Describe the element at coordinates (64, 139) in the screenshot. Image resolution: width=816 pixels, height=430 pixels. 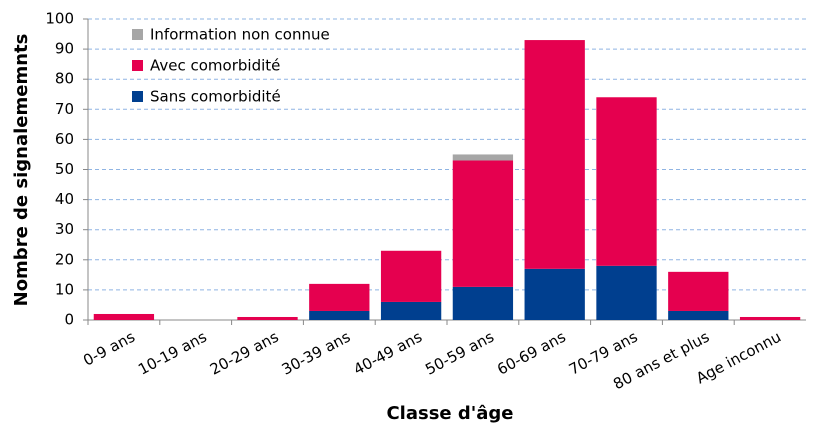
I see `y-tick-label: 60` at that location.